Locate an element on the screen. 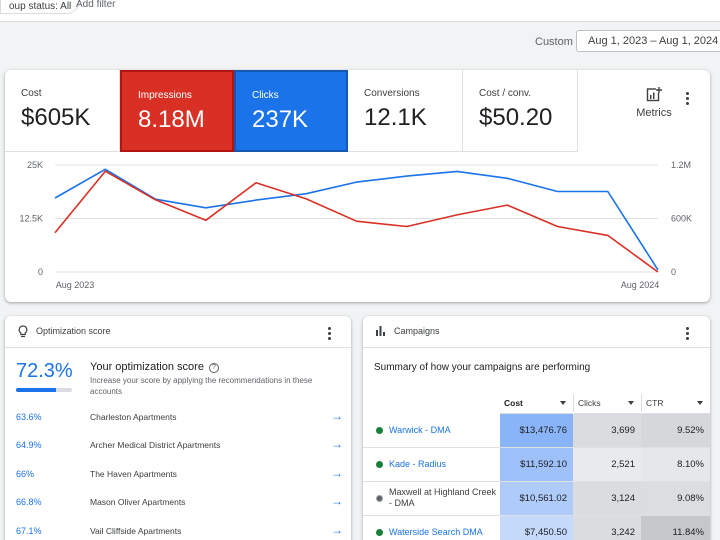 The image size is (720, 540). account-score: 67.1% is located at coordinates (29, 531).